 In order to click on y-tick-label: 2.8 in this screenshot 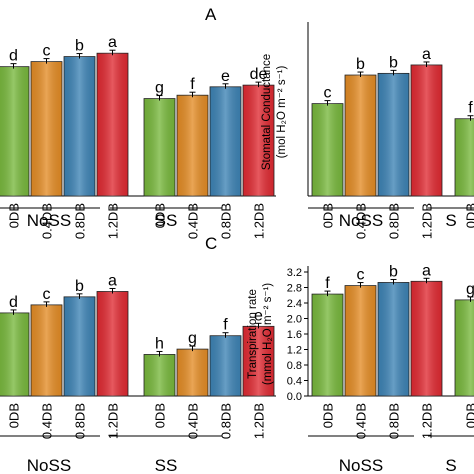, I will do `click(294, 289)`.